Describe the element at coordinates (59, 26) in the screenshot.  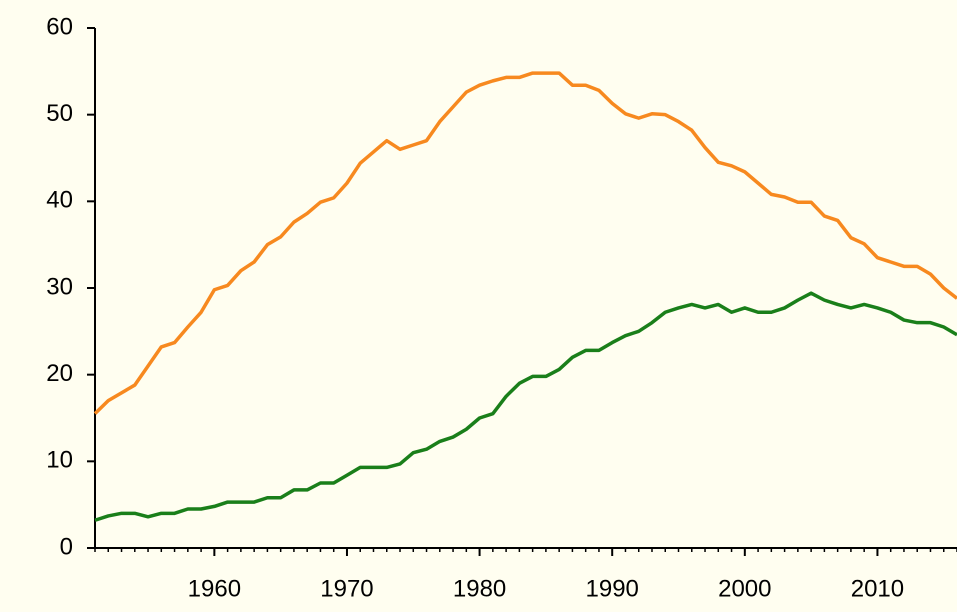
I see `y-tick-label: 60` at that location.